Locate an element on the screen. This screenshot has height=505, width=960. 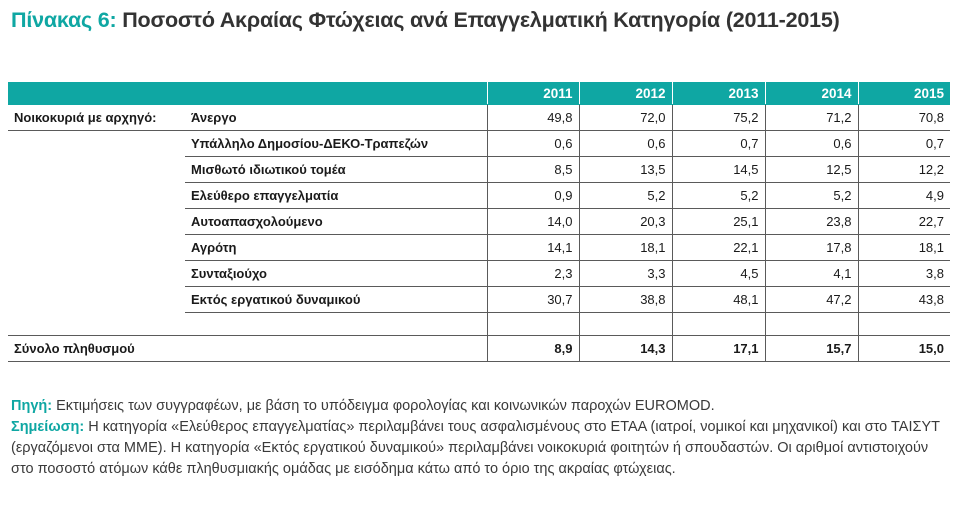
value-cell: 14,5 is located at coordinates (718, 169).